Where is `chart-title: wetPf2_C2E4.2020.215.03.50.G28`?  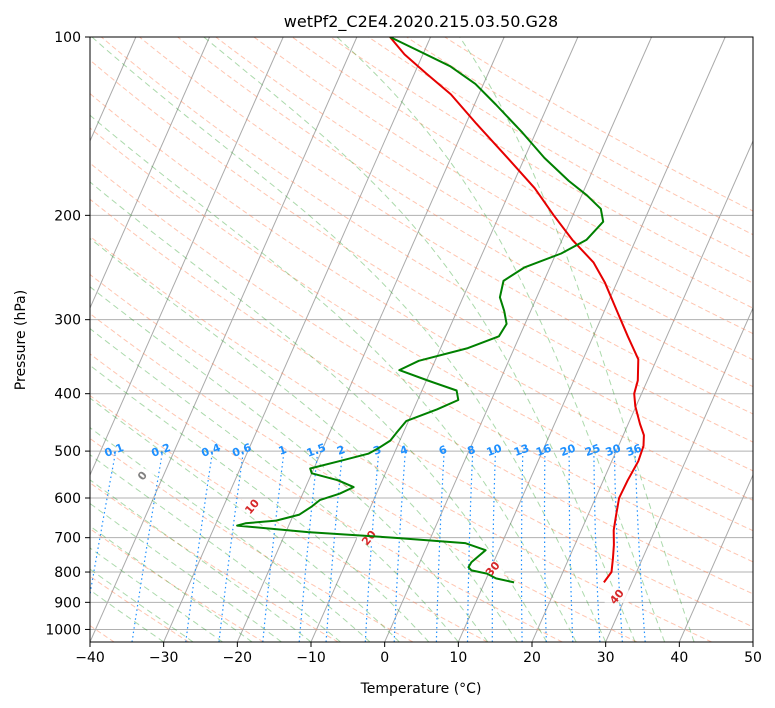
chart-title: wetPf2_C2E4.2020.215.03.50.G28 is located at coordinates (421, 22).